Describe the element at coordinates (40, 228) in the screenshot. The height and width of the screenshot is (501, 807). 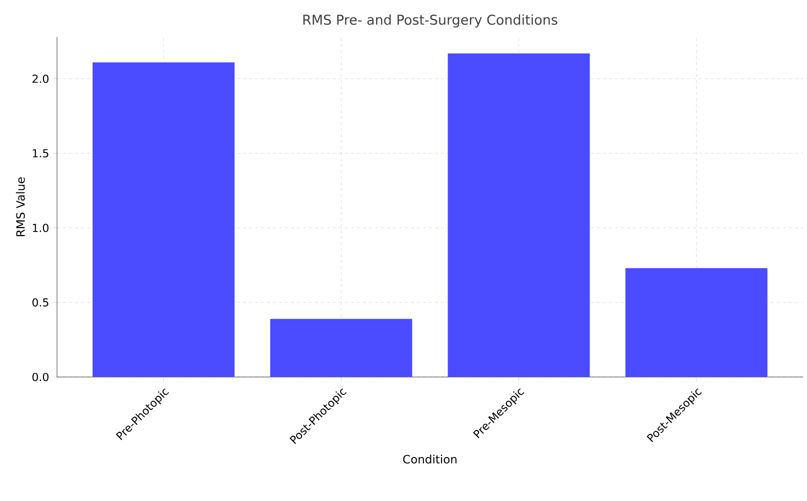
I see `y-tick-label: 1.0` at that location.